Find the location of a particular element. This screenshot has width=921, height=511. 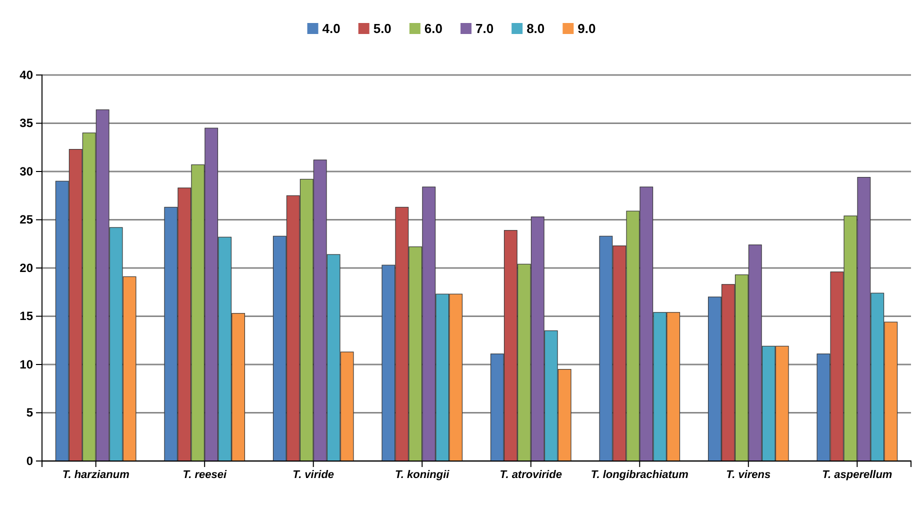

y-tick-label: 0 is located at coordinates (30, 461).